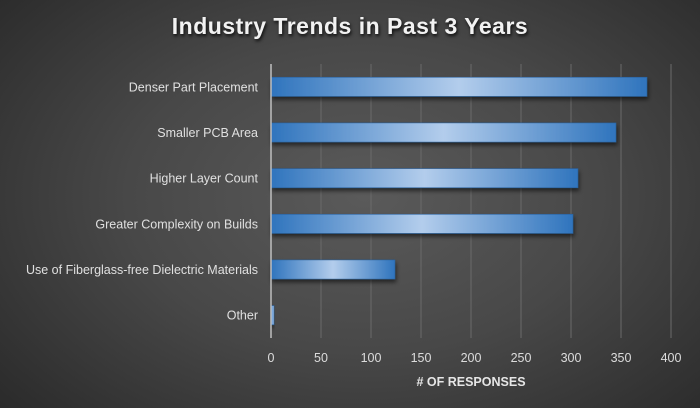  What do you see at coordinates (204, 179) in the screenshot?
I see `y-category-label: Higher Layer Count` at bounding box center [204, 179].